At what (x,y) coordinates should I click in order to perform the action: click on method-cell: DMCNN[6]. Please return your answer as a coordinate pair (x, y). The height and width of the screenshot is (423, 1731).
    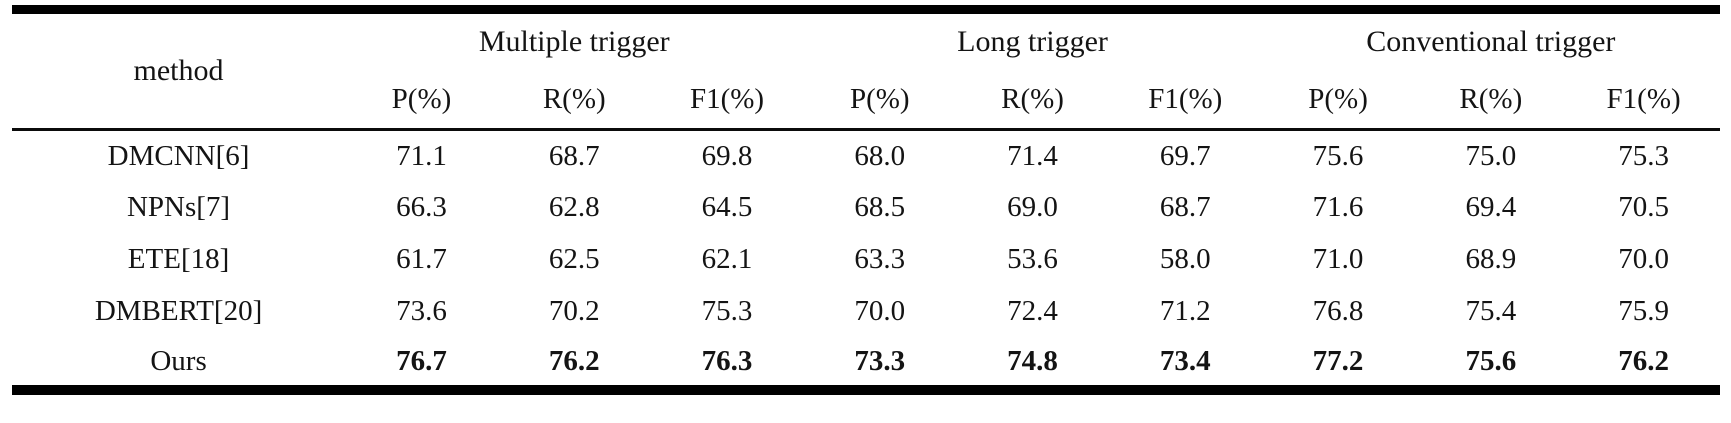
    Looking at the image, I should click on (178, 155).